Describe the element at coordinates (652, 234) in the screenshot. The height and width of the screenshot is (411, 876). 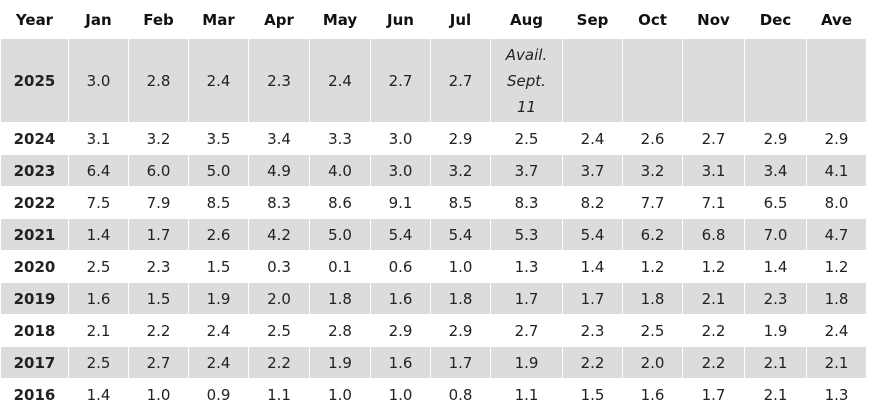
I see `value-cell: 6.2` at that location.